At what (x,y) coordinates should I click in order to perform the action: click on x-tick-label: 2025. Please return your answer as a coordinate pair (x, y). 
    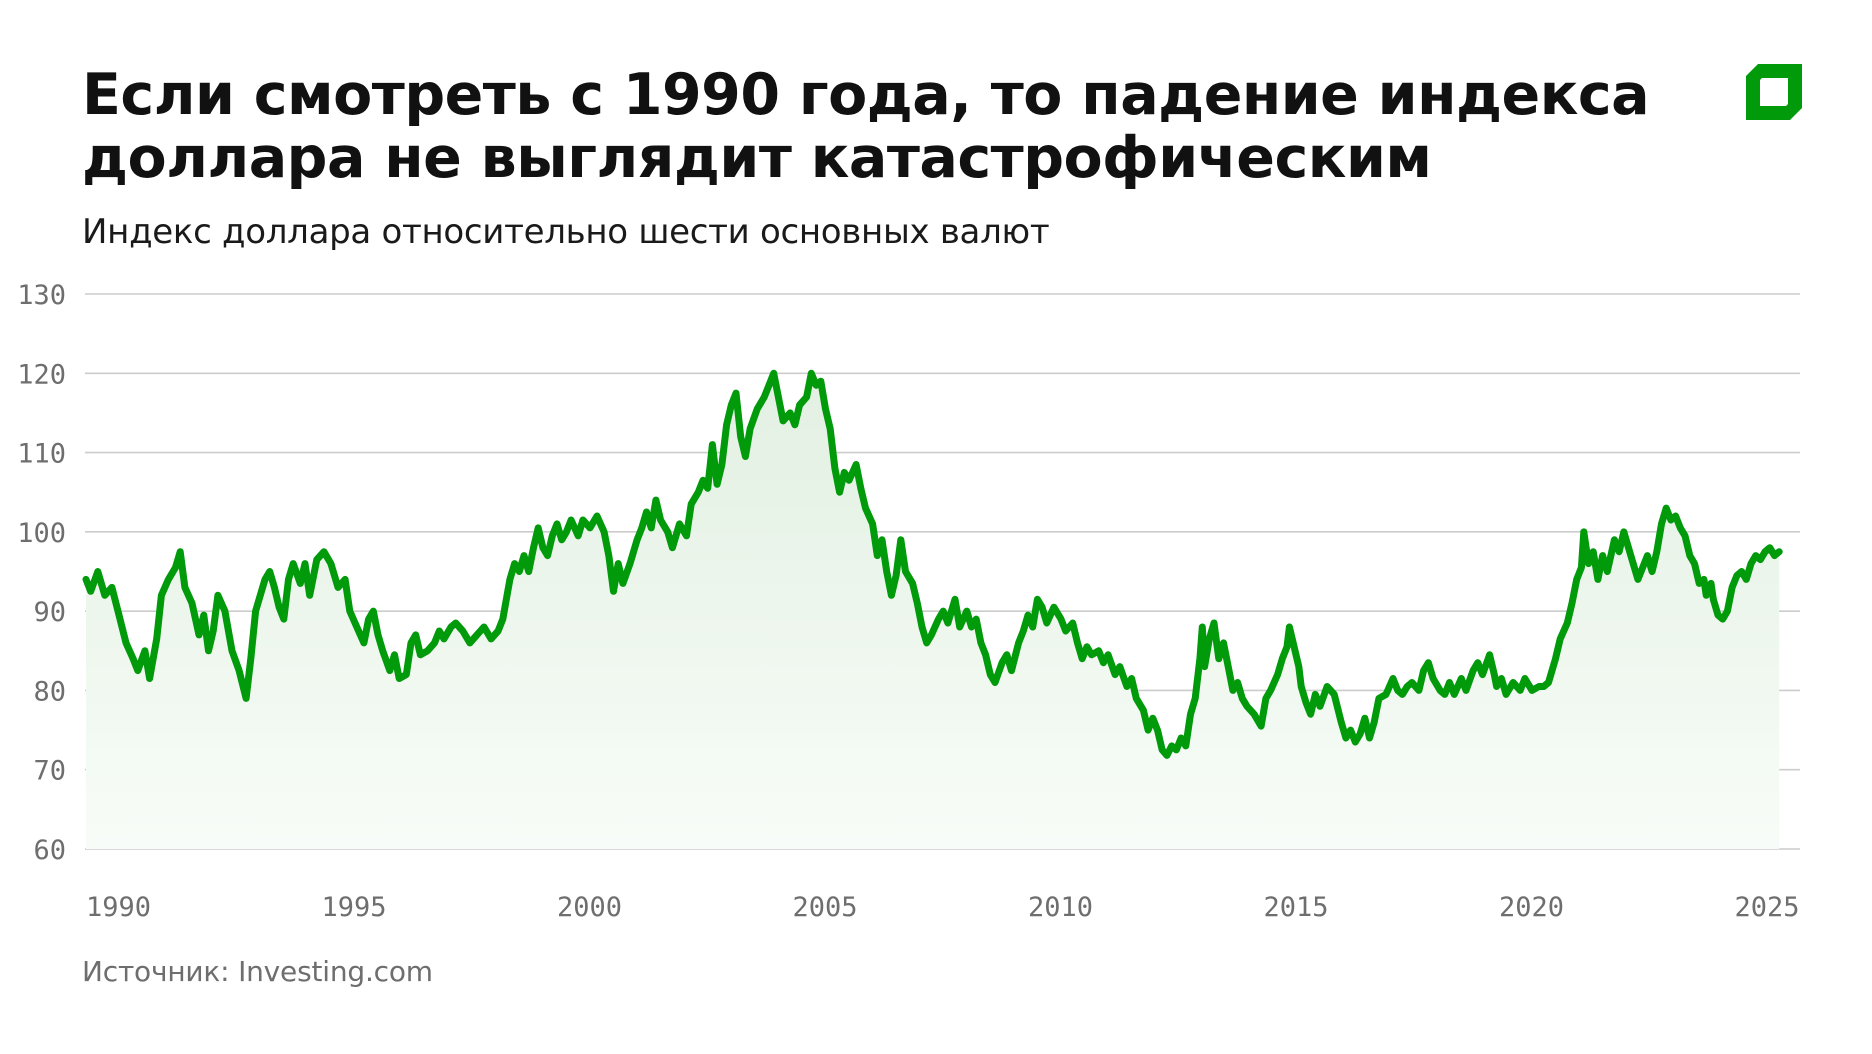
    Looking at the image, I should click on (1767, 907).